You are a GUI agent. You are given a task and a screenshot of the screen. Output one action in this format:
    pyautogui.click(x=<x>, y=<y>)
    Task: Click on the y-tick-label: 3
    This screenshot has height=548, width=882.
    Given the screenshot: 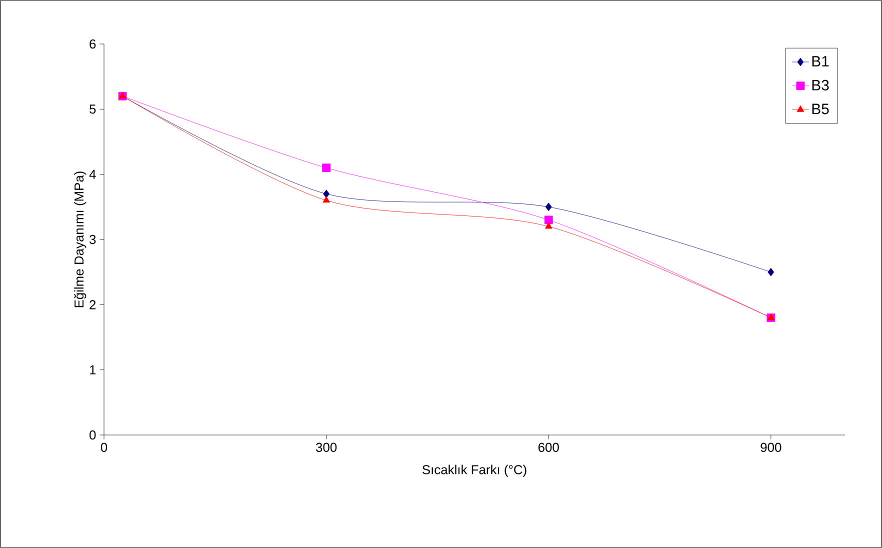 What is the action you would take?
    pyautogui.click(x=93, y=239)
    